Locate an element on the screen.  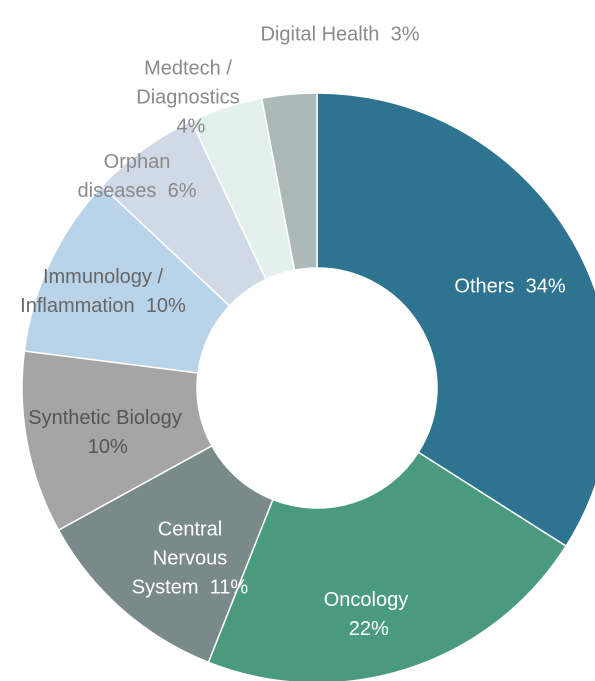
category-name: Digital Health is located at coordinates (320, 34).